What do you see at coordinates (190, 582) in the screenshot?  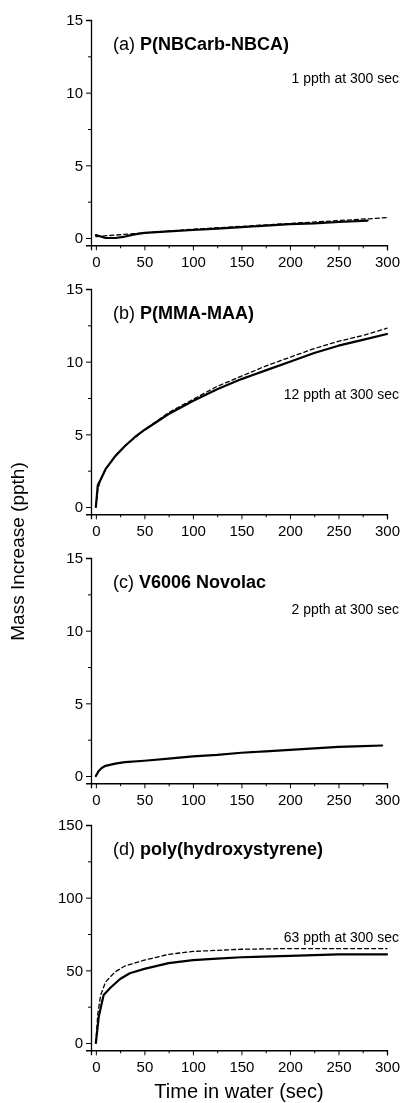 I see `text: (c) V6006 Novolac` at bounding box center [190, 582].